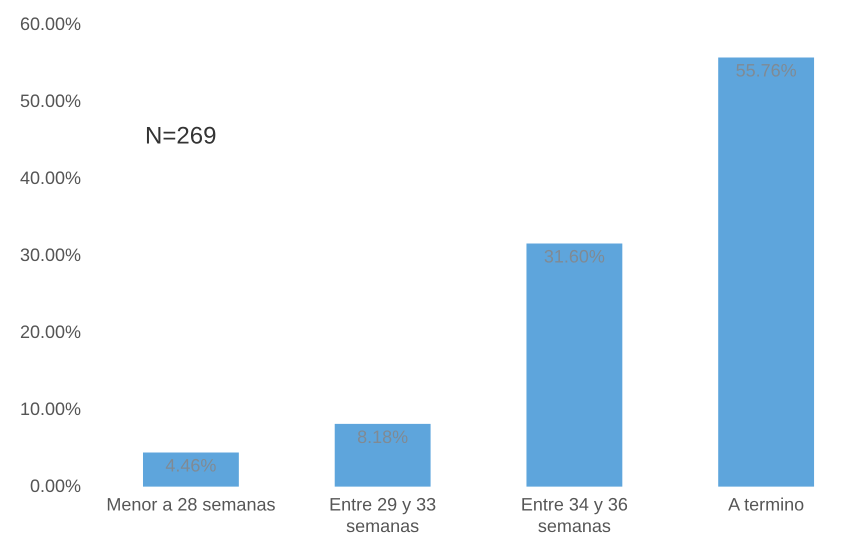 The width and height of the screenshot is (866, 550). I want to click on x-tick-label: Entre 34 y 36 semanas, so click(574, 515).